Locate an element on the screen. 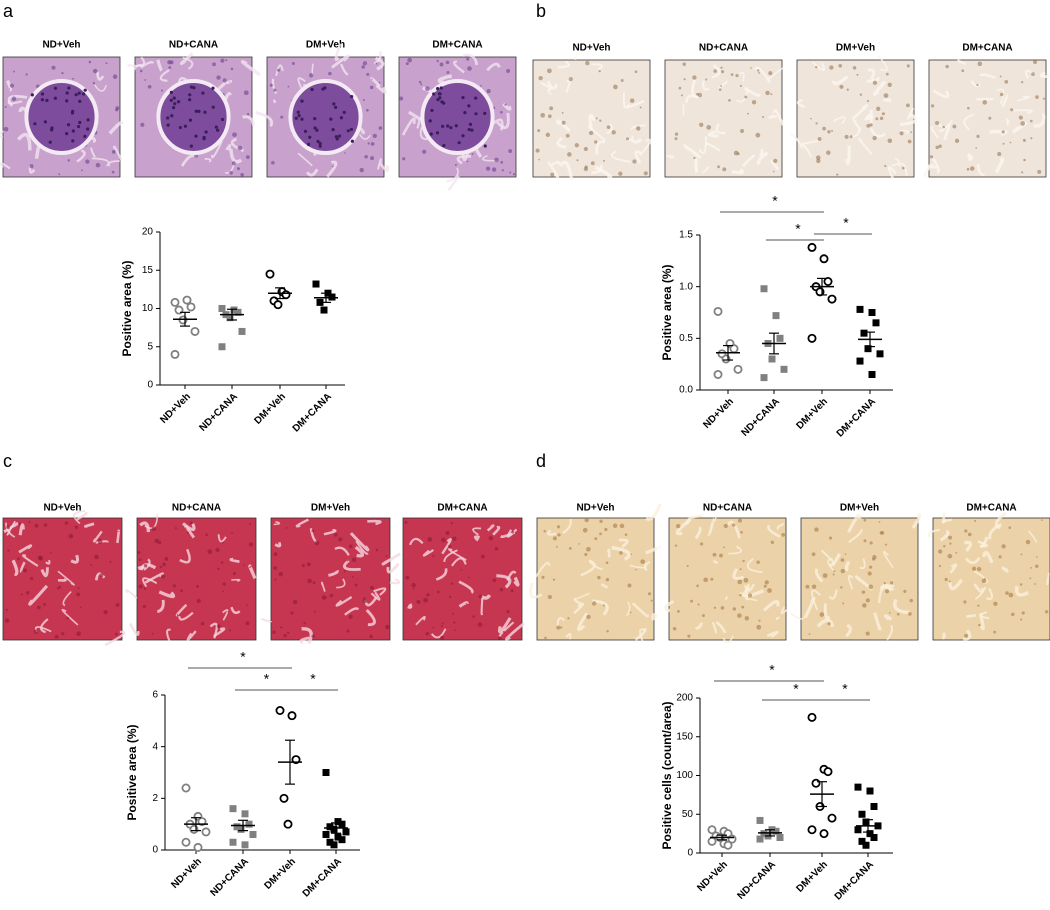  micrograph is located at coordinates (989, 576).